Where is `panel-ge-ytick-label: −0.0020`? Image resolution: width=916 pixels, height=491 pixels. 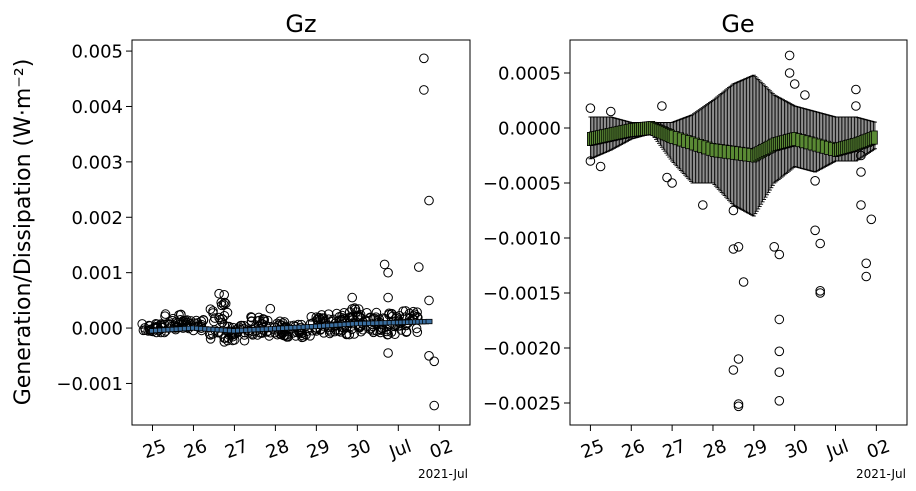 panel-ge-ytick-label: −0.0020 is located at coordinates (522, 349).